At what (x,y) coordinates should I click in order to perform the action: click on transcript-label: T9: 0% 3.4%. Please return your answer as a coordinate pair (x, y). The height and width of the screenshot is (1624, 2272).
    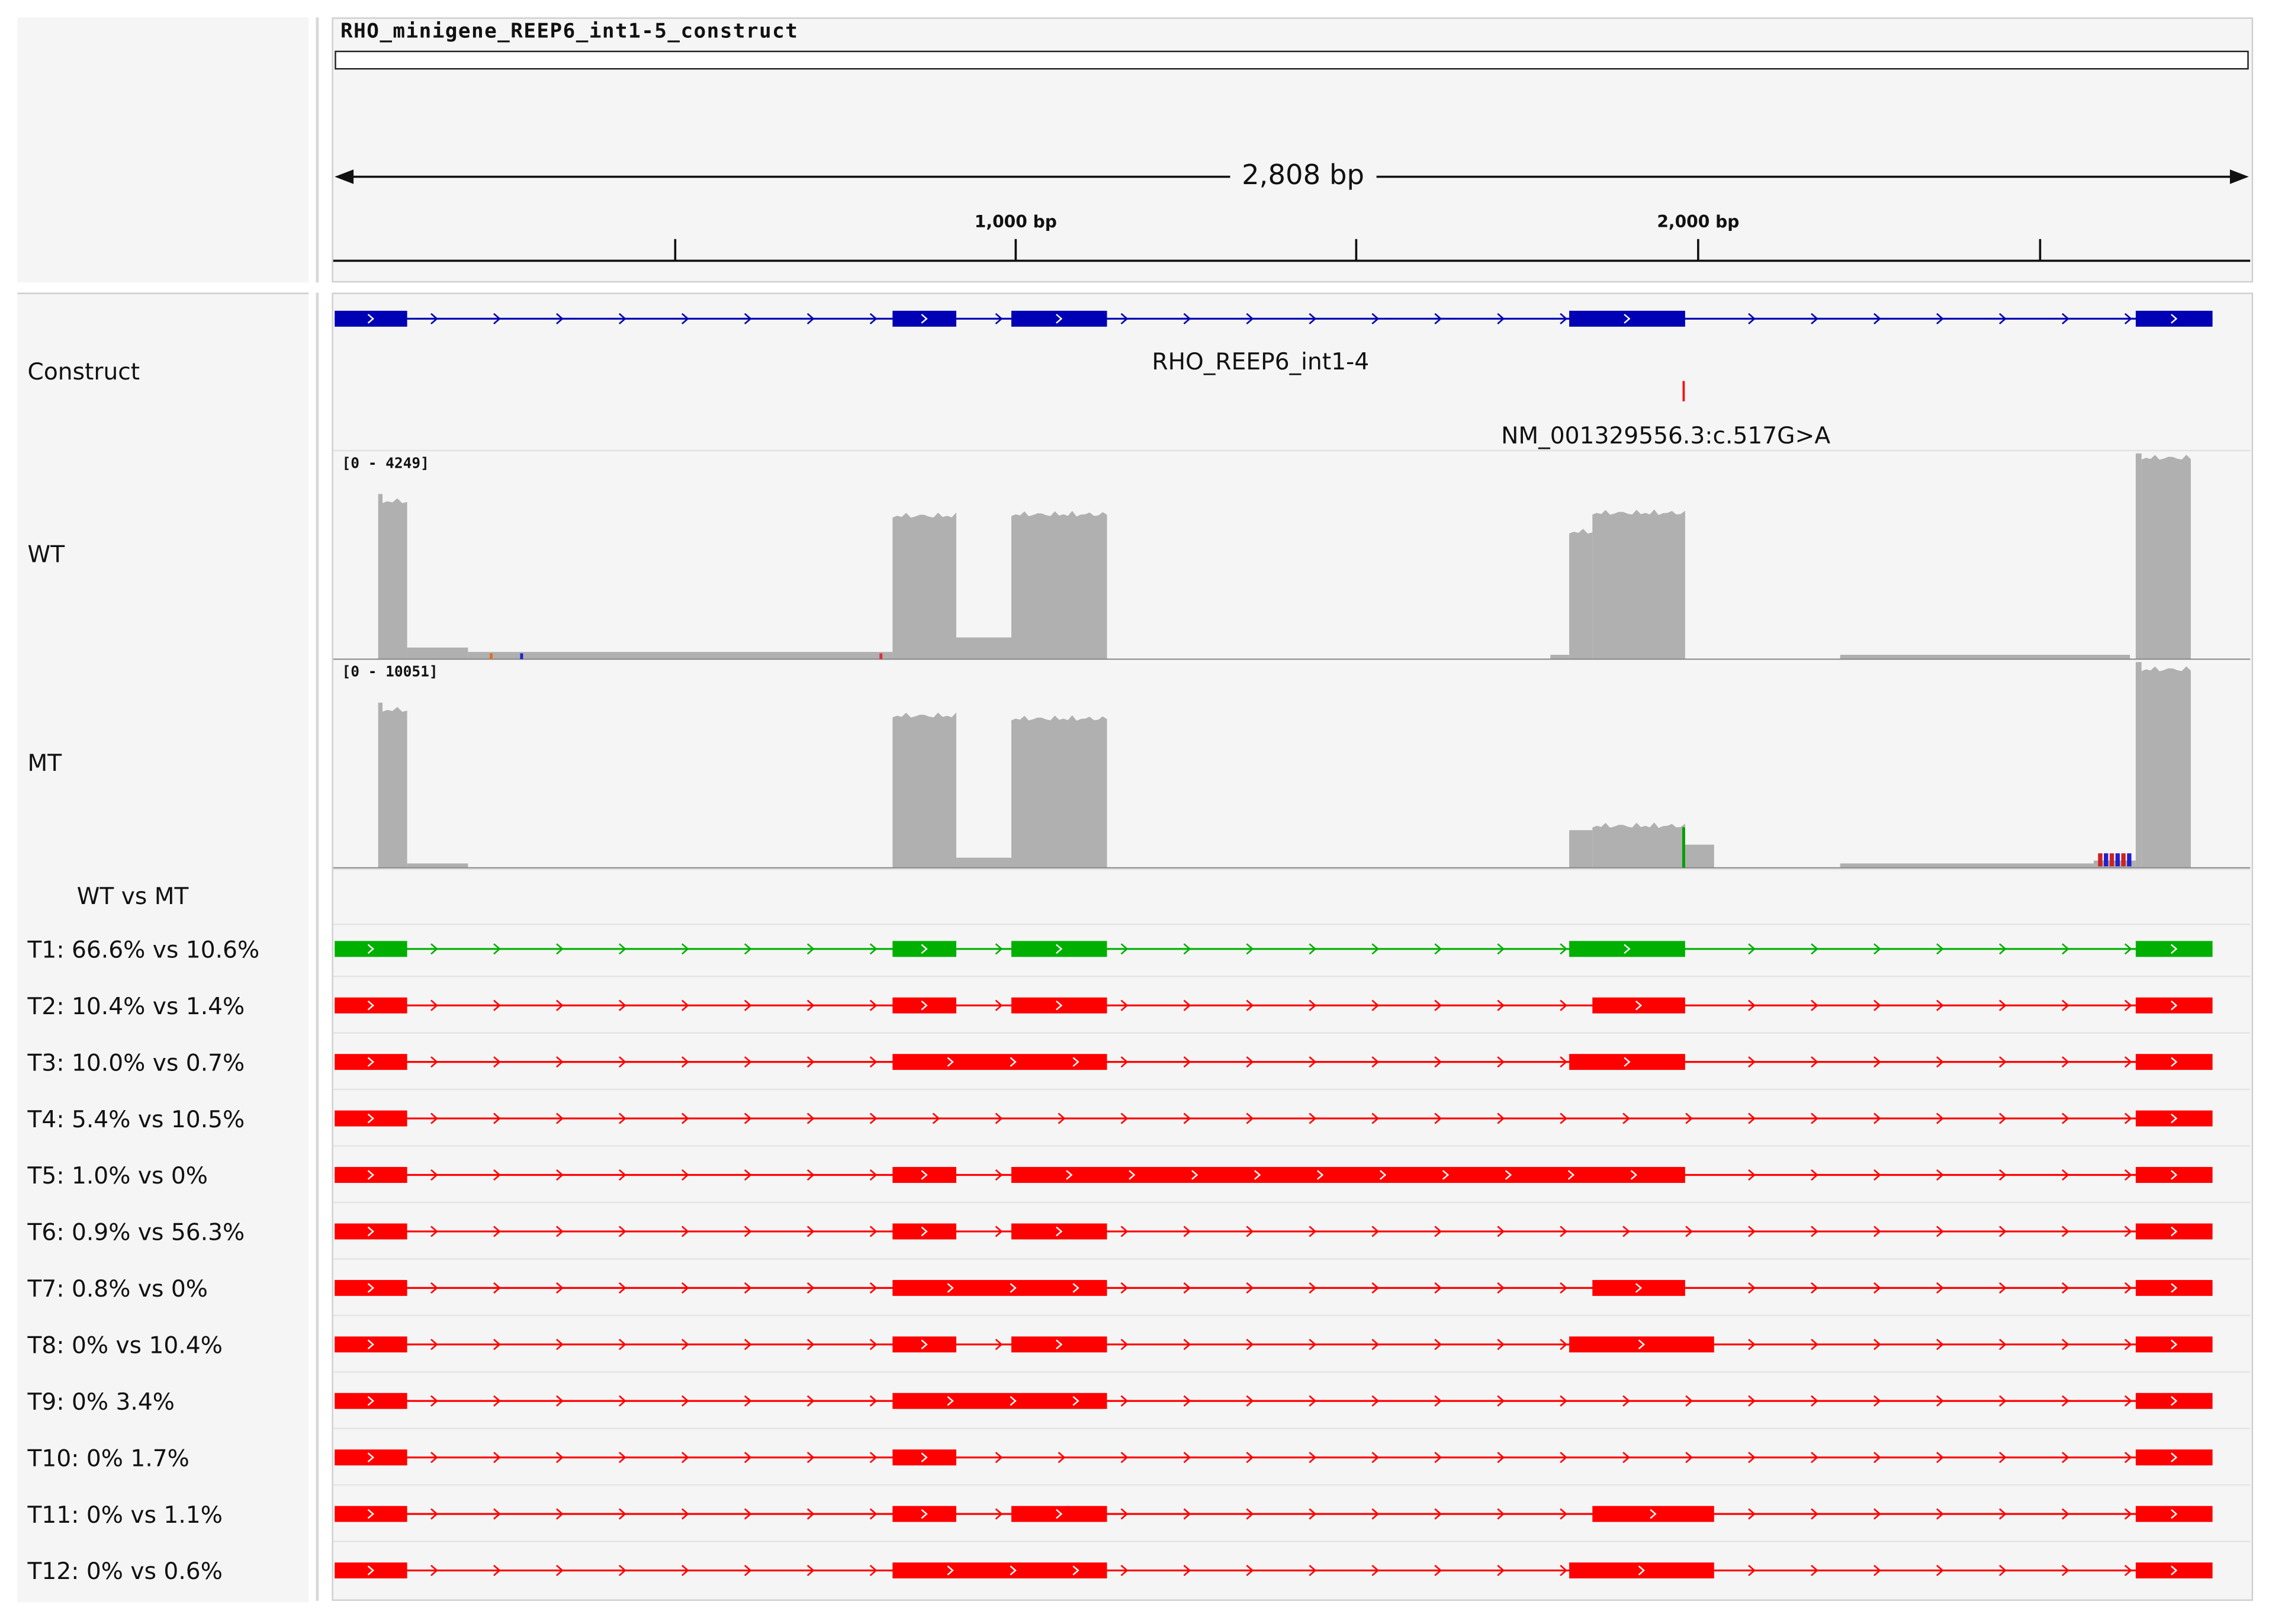
    Looking at the image, I should click on (101, 1402).